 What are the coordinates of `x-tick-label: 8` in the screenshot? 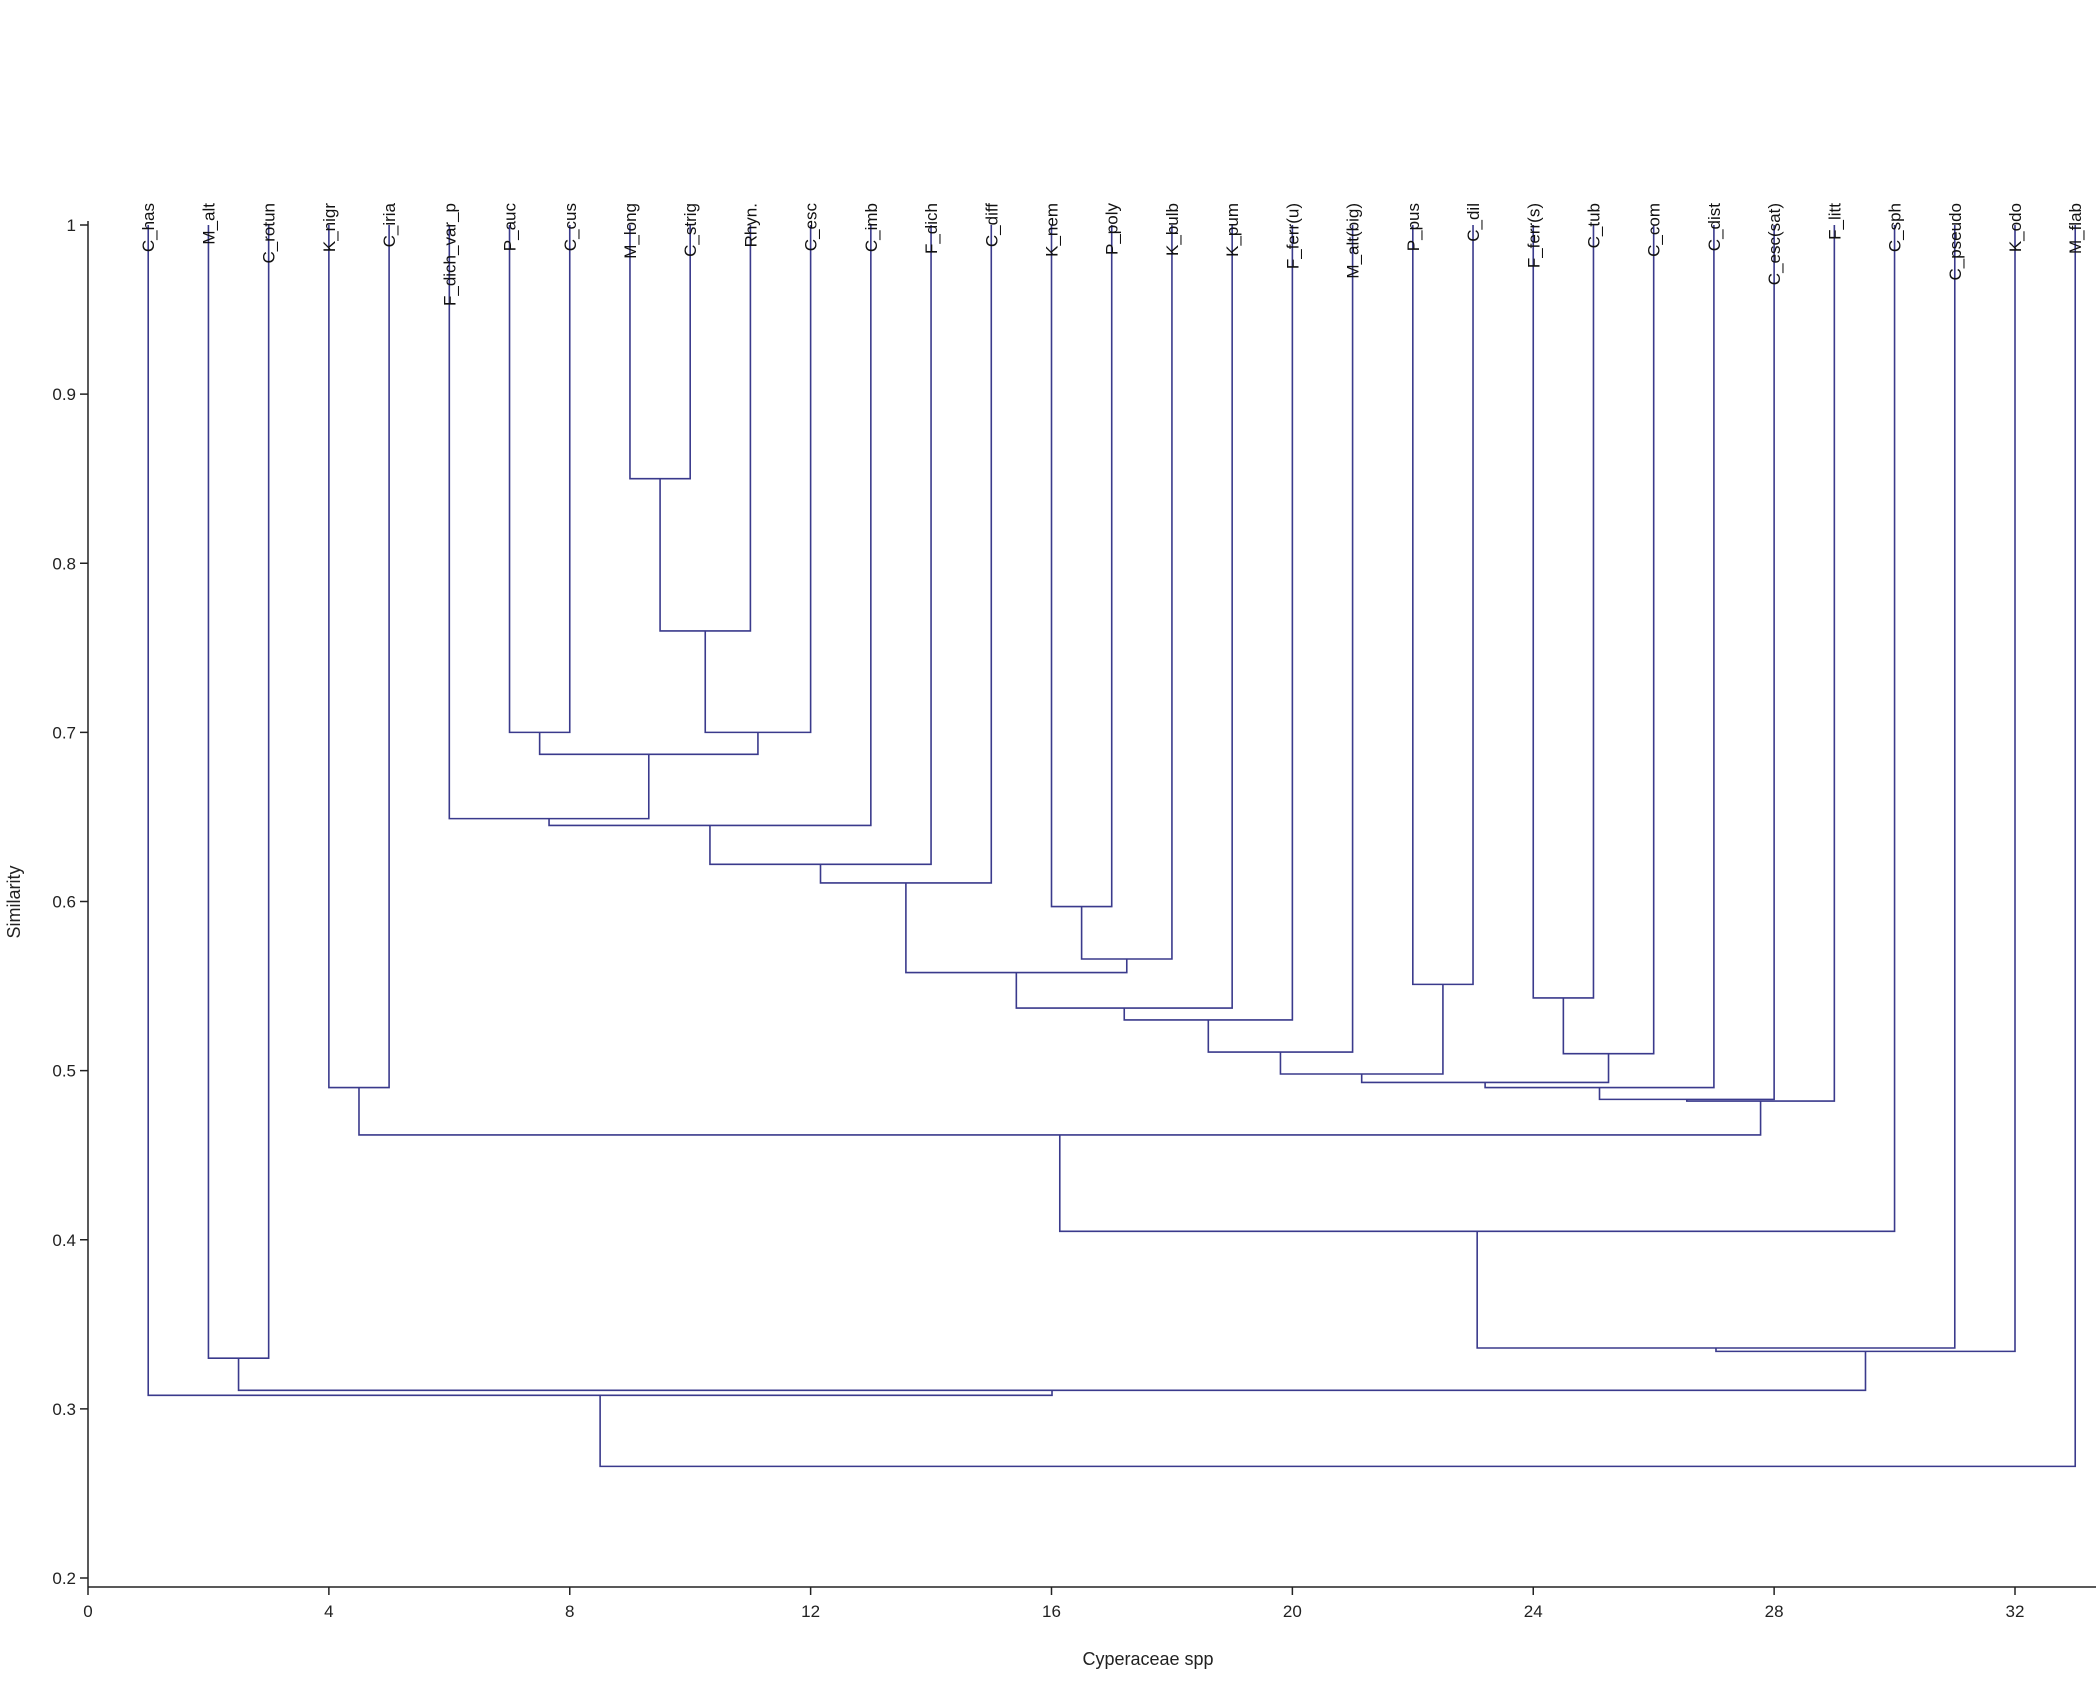 It's located at (569, 1611).